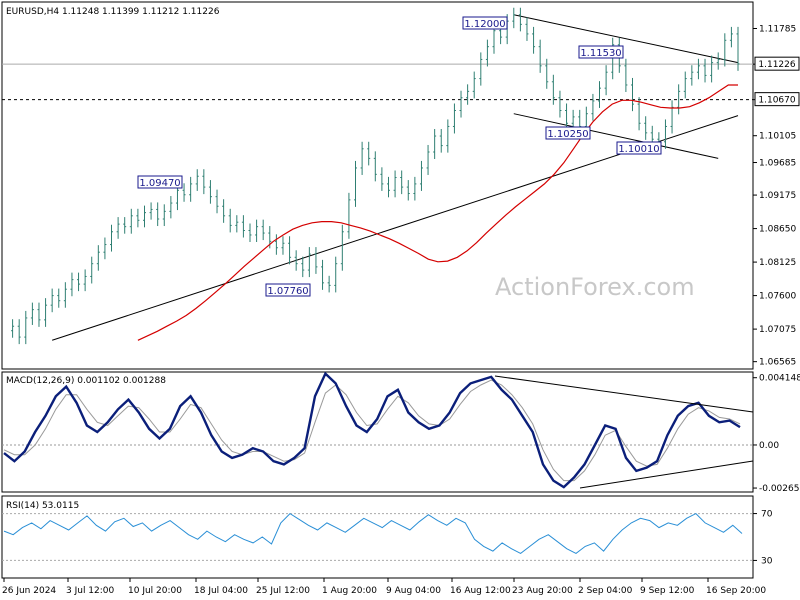  Describe the element at coordinates (777, 363) in the screenshot. I see `price-y-tick-label: 1.06565` at that location.